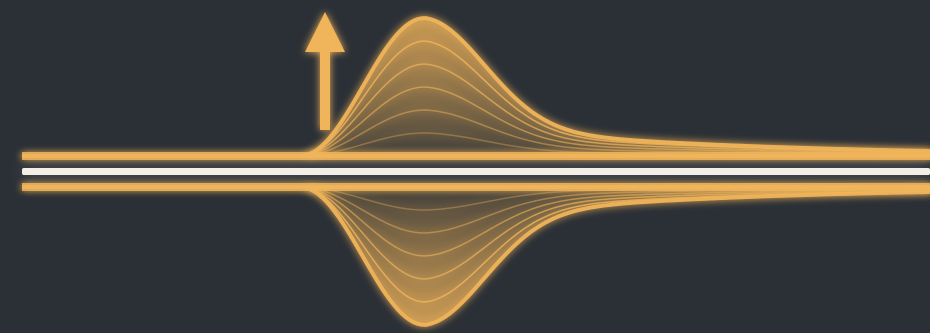 The width and height of the screenshot is (930, 333). I want to click on lower-band, so click(476, 187).